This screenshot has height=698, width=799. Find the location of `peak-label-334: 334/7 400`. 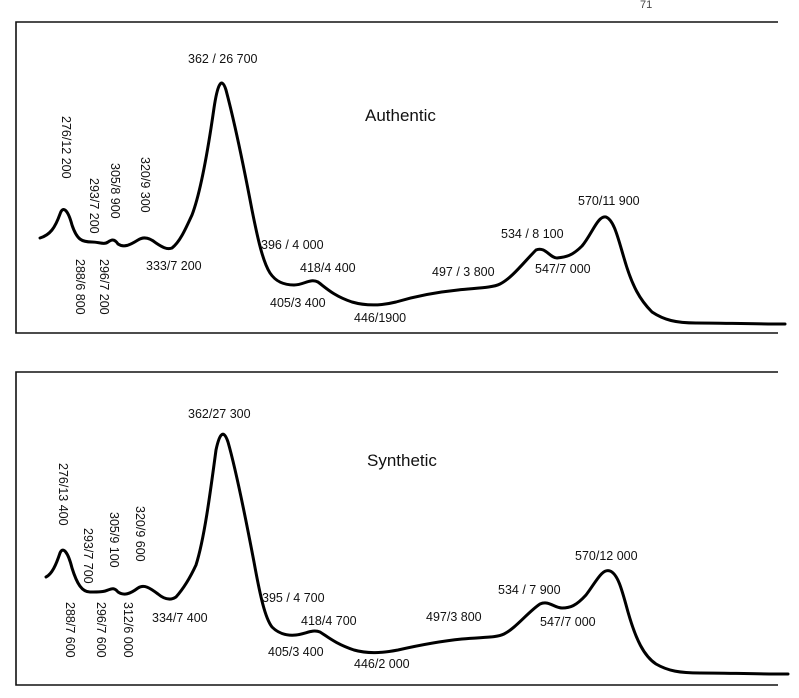

peak-label-334: 334/7 400 is located at coordinates (180, 618).